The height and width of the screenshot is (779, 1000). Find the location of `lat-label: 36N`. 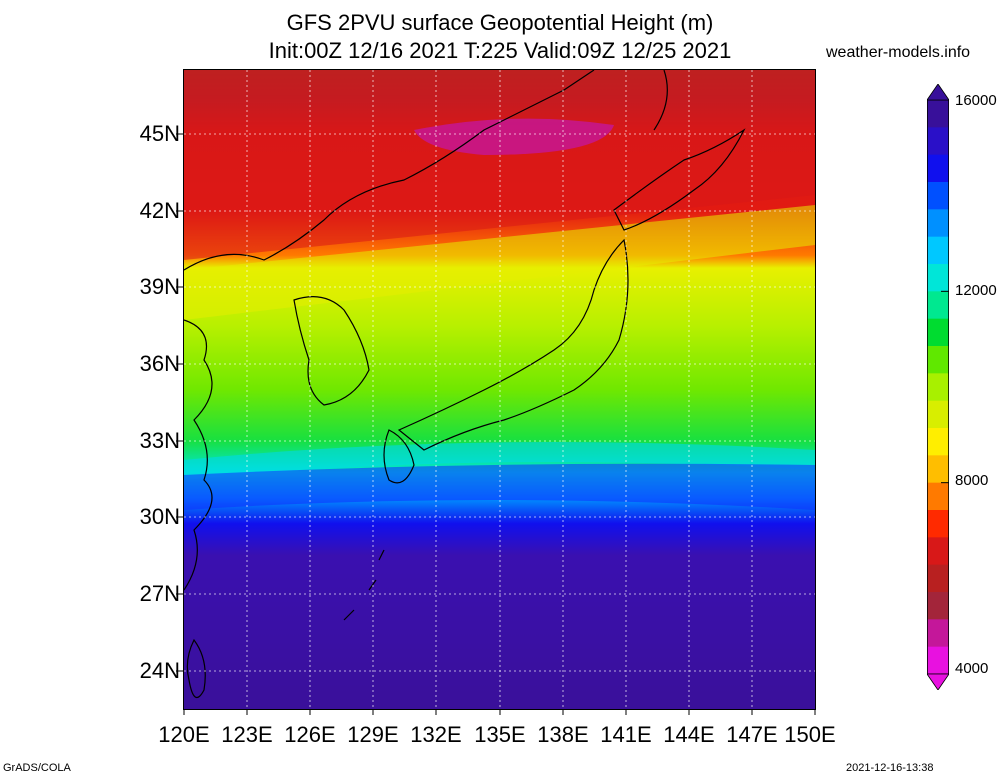

lat-label: 36N is located at coordinates (159, 363).